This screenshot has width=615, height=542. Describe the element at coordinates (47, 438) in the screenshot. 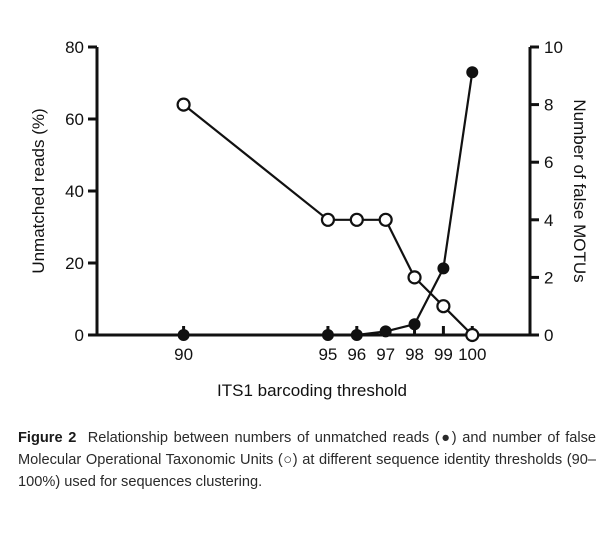

I see `figure-label: Figure 2` at that location.